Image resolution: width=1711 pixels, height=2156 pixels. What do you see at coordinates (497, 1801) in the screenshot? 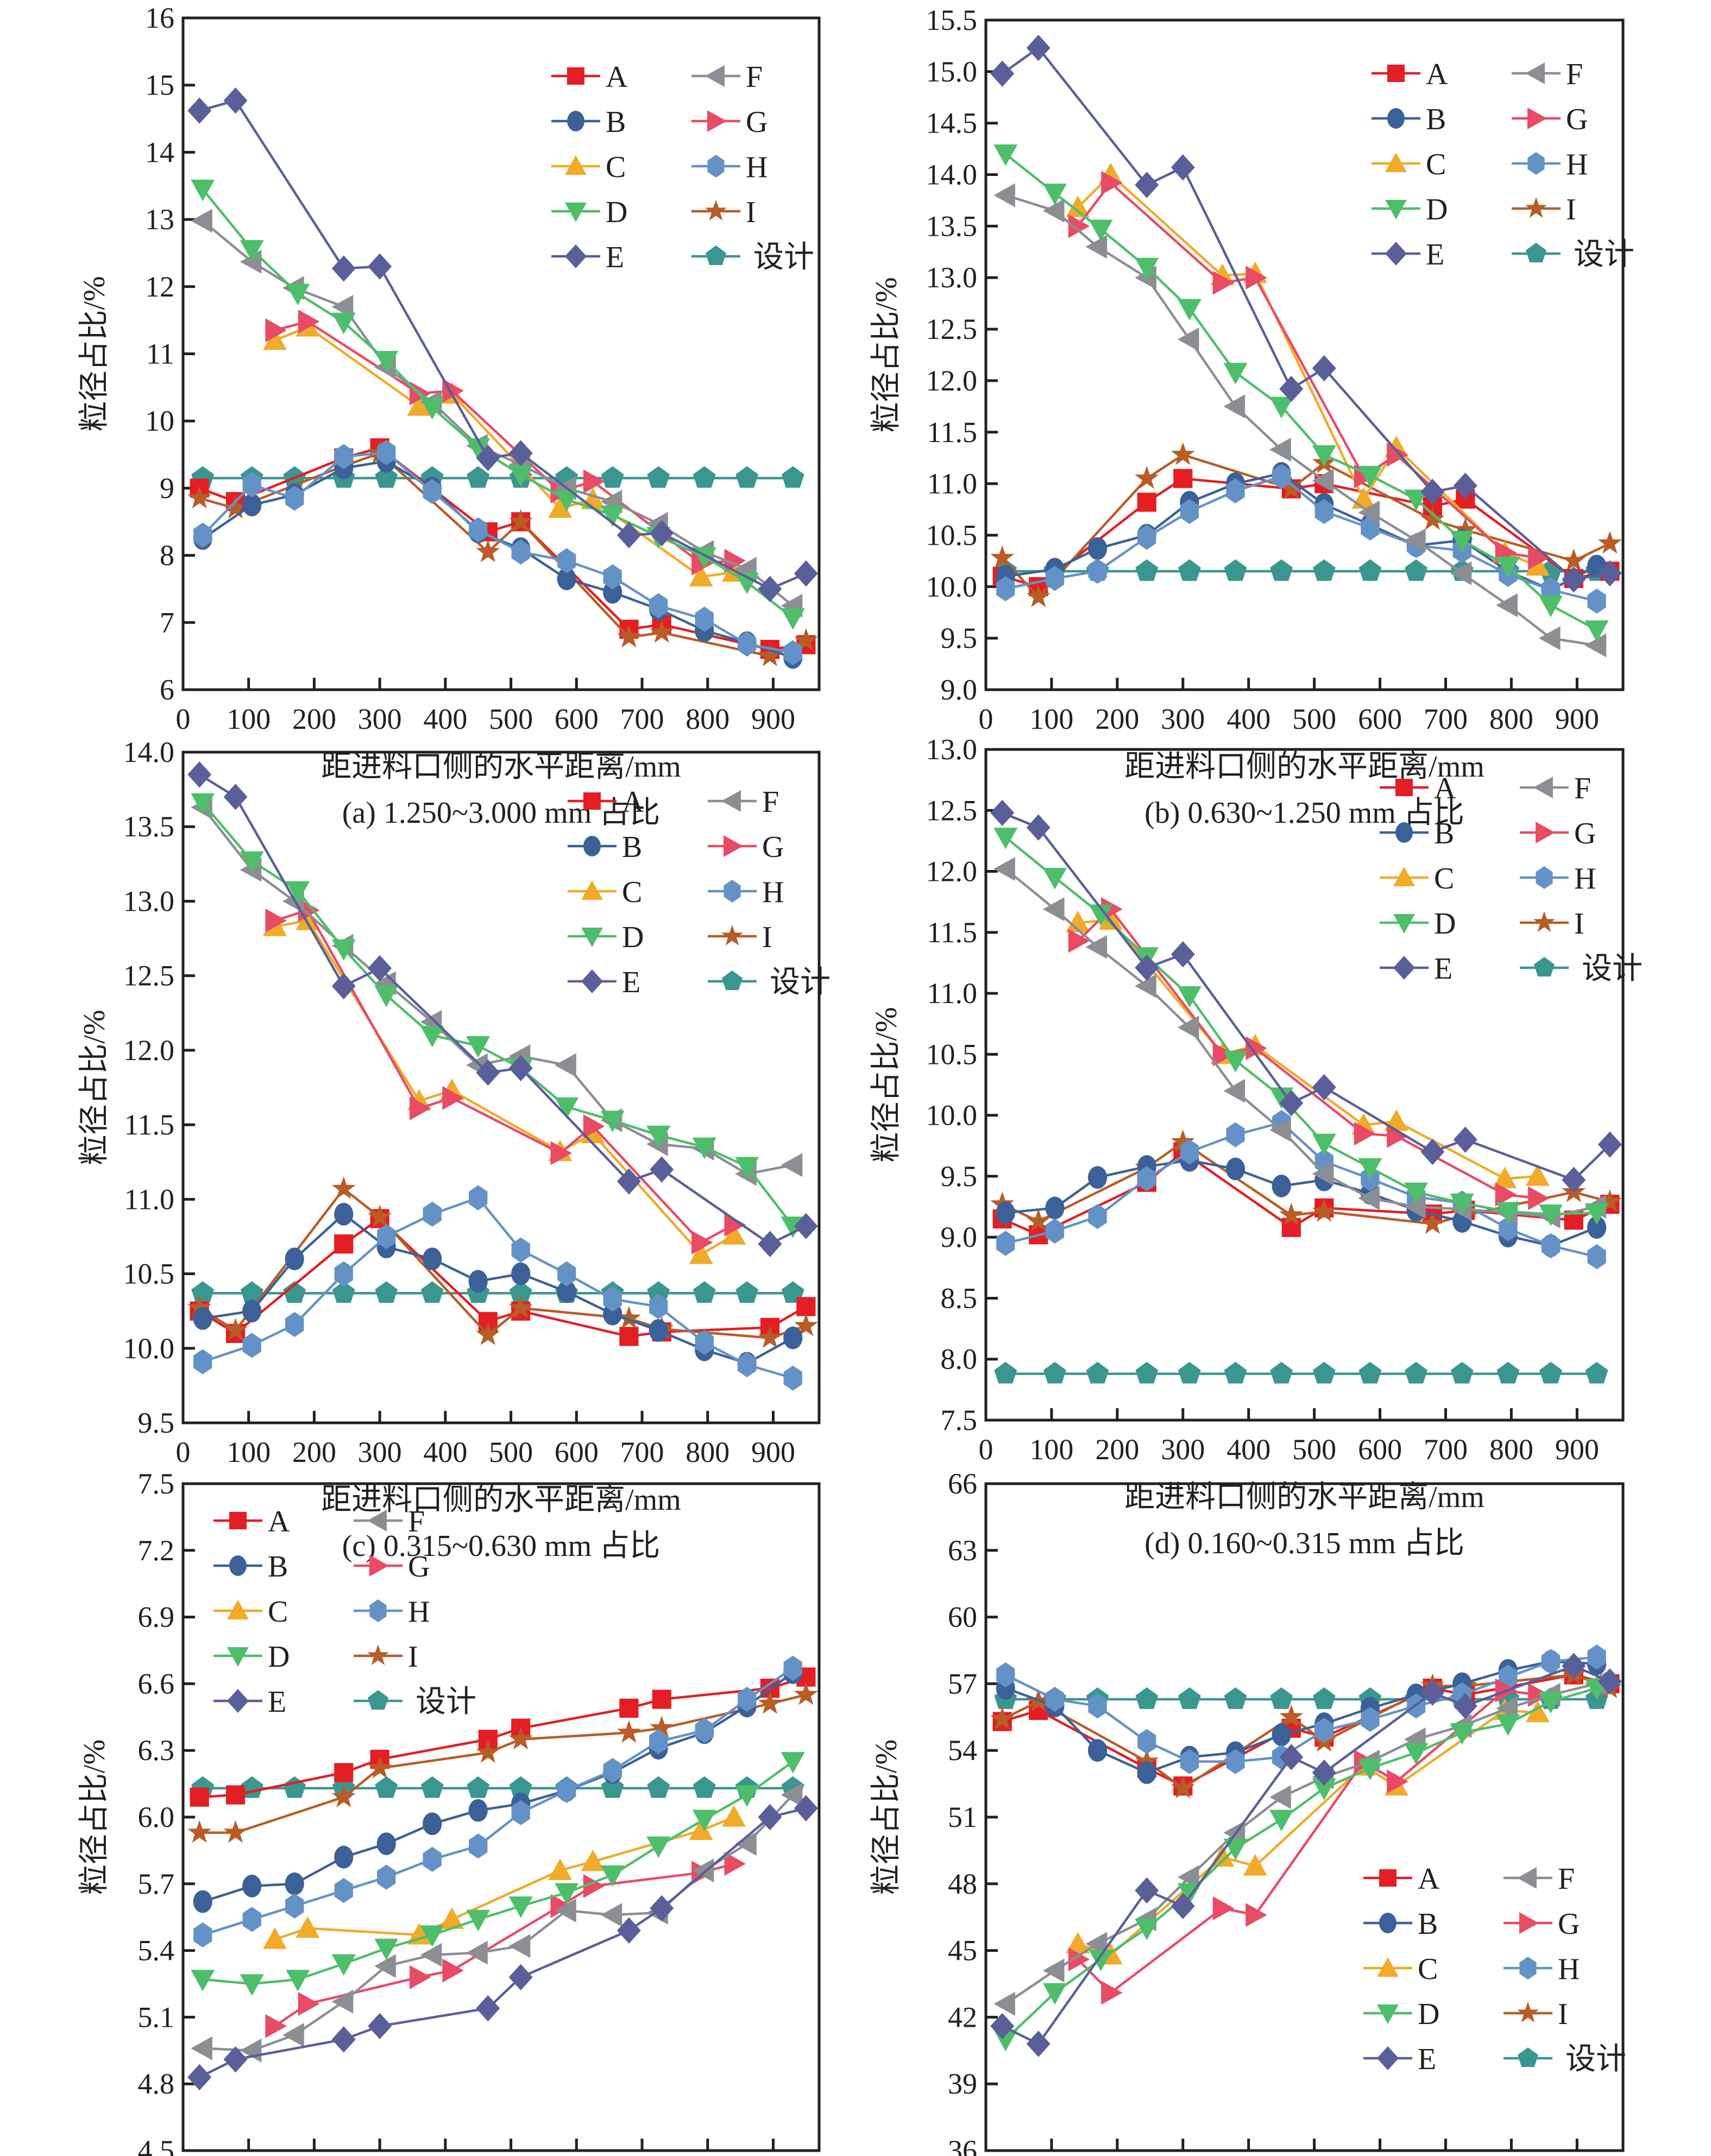
I see `series-h` at bounding box center [497, 1801].